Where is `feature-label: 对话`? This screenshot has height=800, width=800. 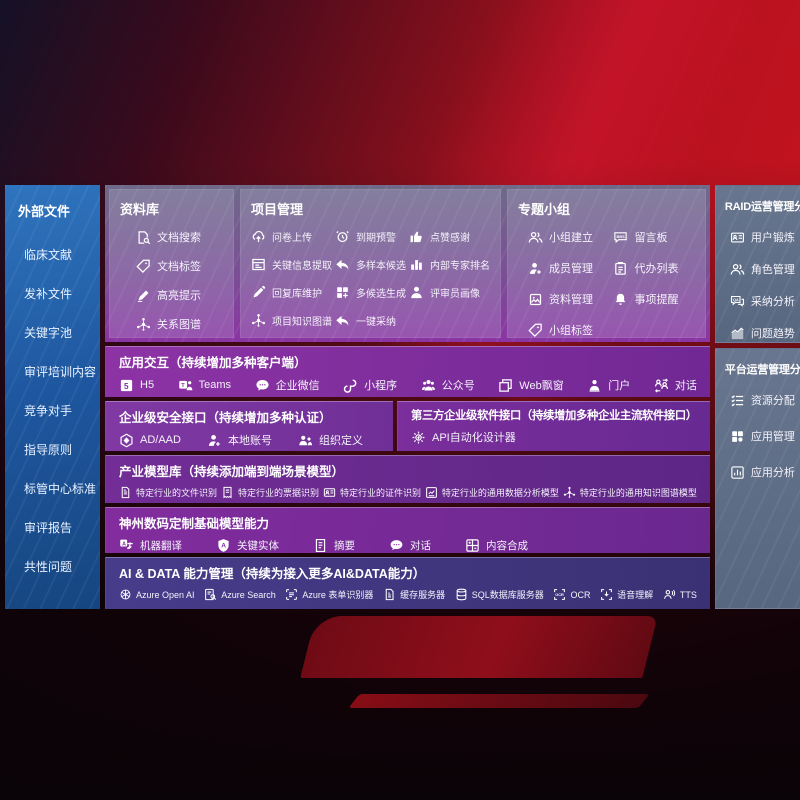 feature-label: 对话 is located at coordinates (685, 386).